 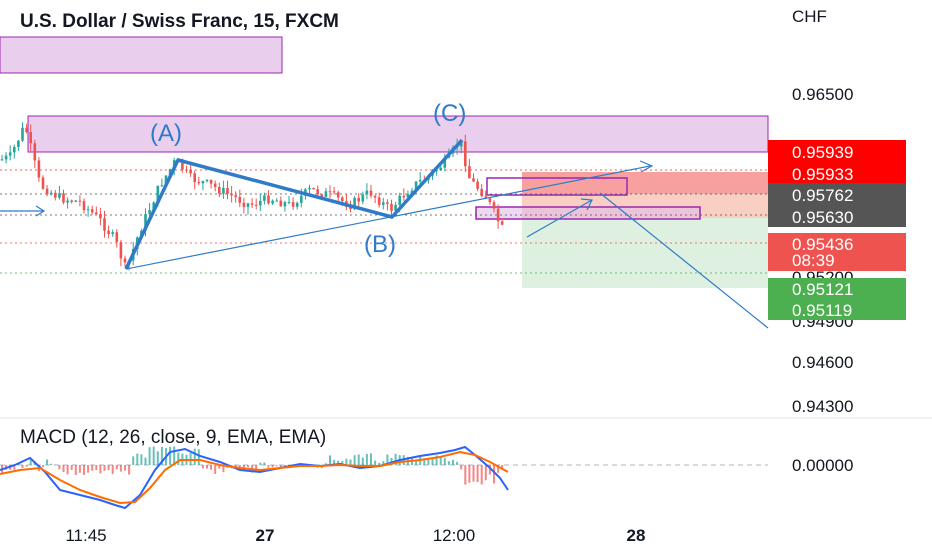 I want to click on price-tag: 0.95119, so click(x=822, y=310).